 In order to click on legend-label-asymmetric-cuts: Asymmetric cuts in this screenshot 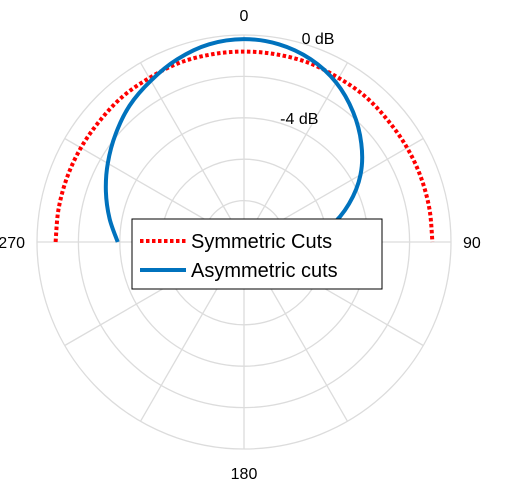, I will do `click(264, 271)`.